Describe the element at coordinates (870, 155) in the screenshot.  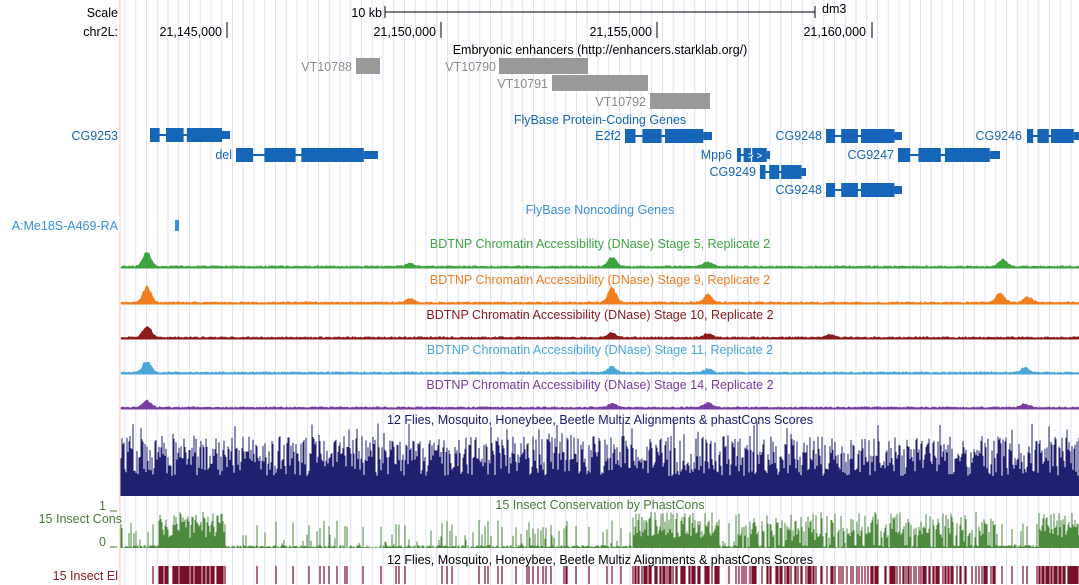
I see `gene-label: CG9247` at that location.